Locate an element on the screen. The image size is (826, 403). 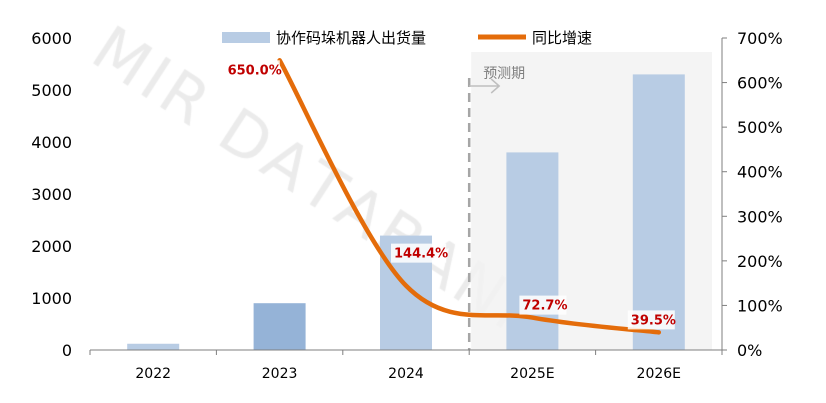
right-tick-label: 0% is located at coordinates (749, 350).